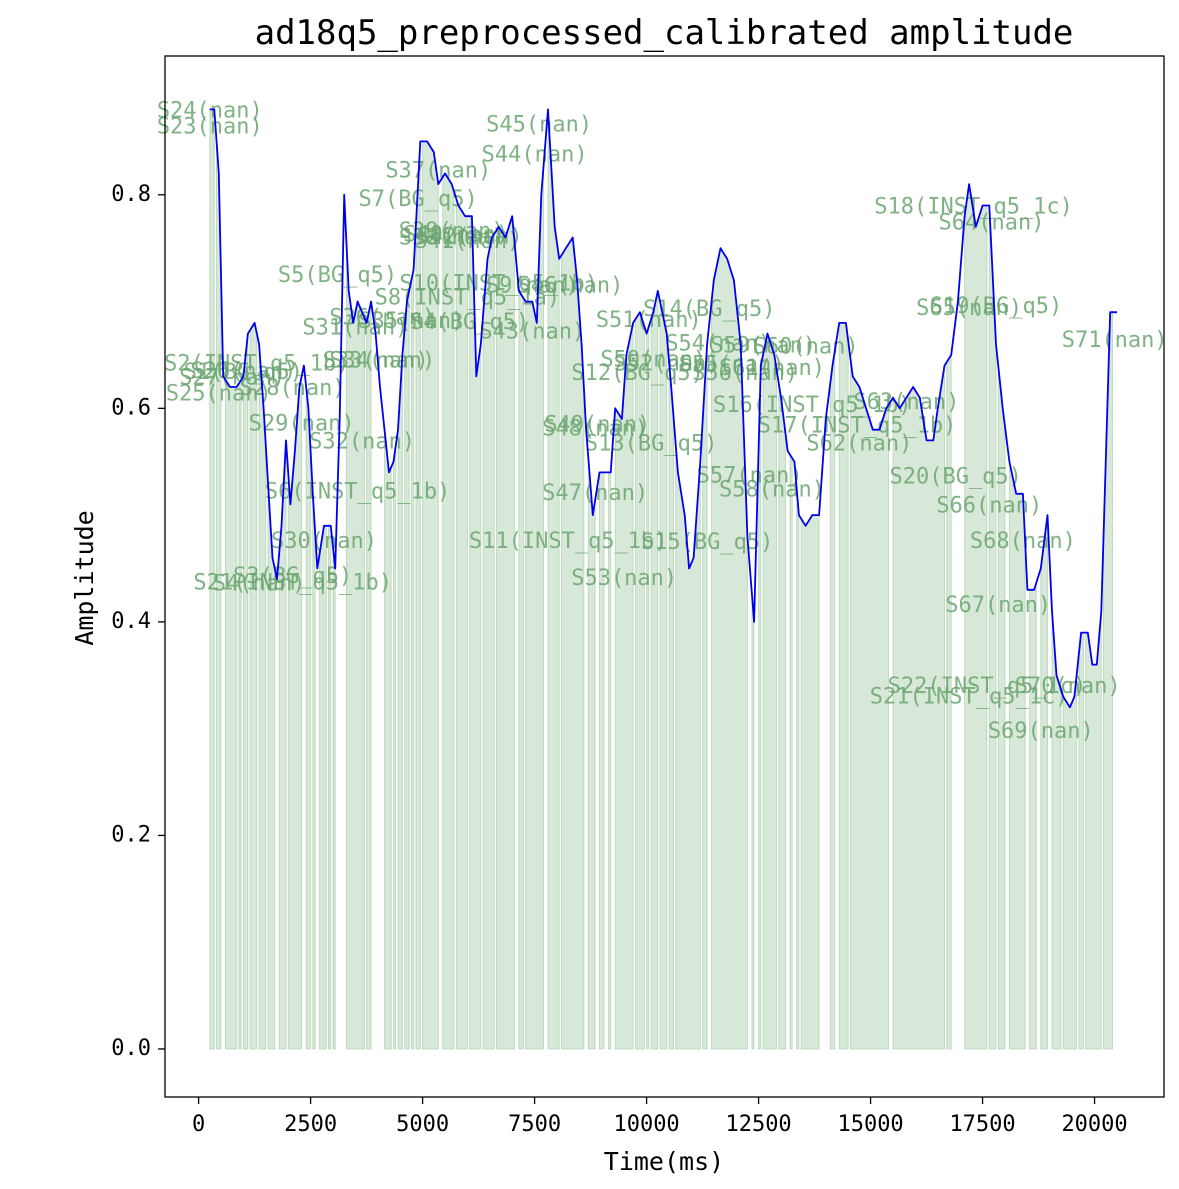 The height and width of the screenshot is (1189, 1179). What do you see at coordinates (1023, 541) in the screenshot?
I see `segment-label: S68(nan)` at bounding box center [1023, 541].